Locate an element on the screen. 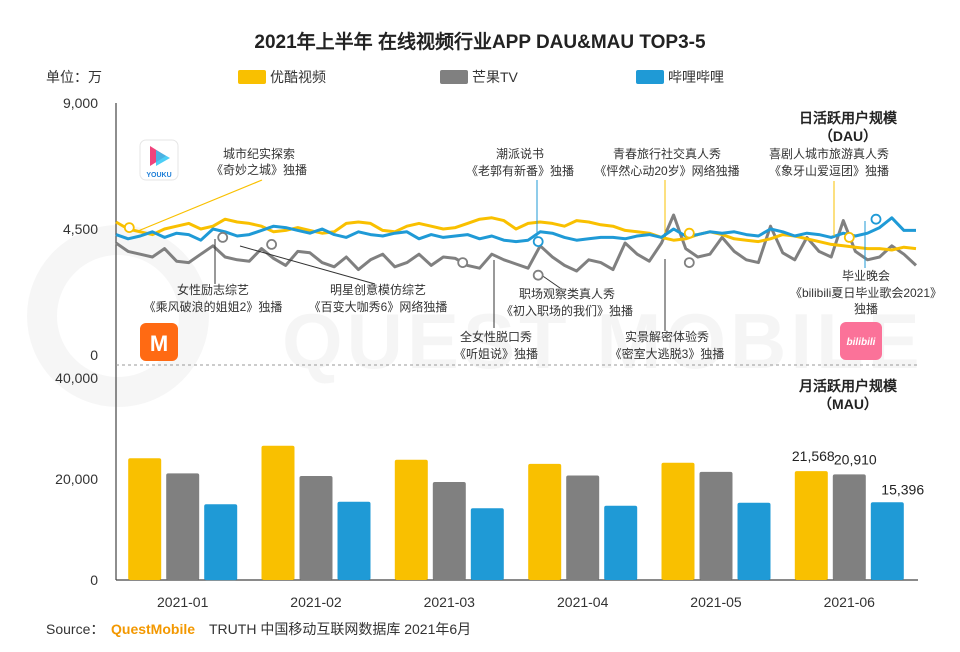 The width and height of the screenshot is (960, 652). bilibili-logo-text: bilibili is located at coordinates (861, 342).